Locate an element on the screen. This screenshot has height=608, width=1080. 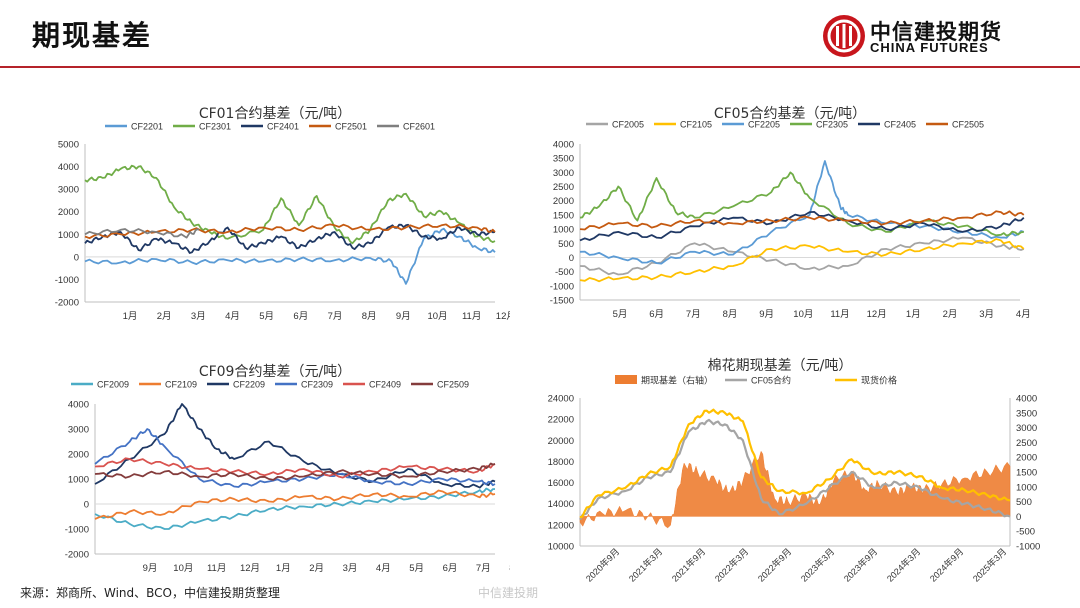
legend-item: CF05合约 is located at coordinates (758, 380).